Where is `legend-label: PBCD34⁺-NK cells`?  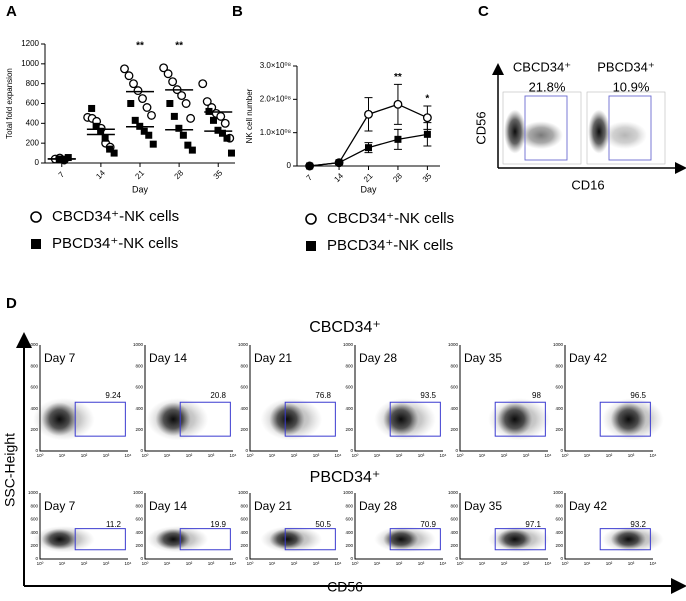 legend-label: PBCD34⁺-NK cells is located at coordinates (115, 243).